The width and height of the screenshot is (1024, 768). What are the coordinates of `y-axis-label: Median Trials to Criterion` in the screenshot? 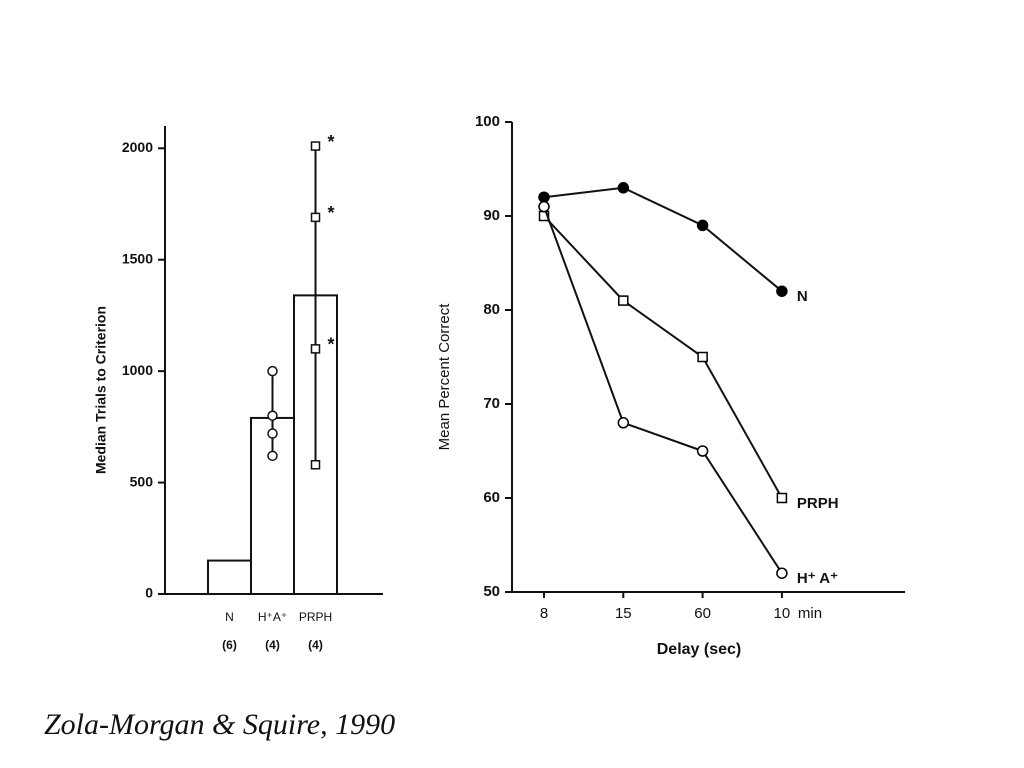 It's located at (101, 390).